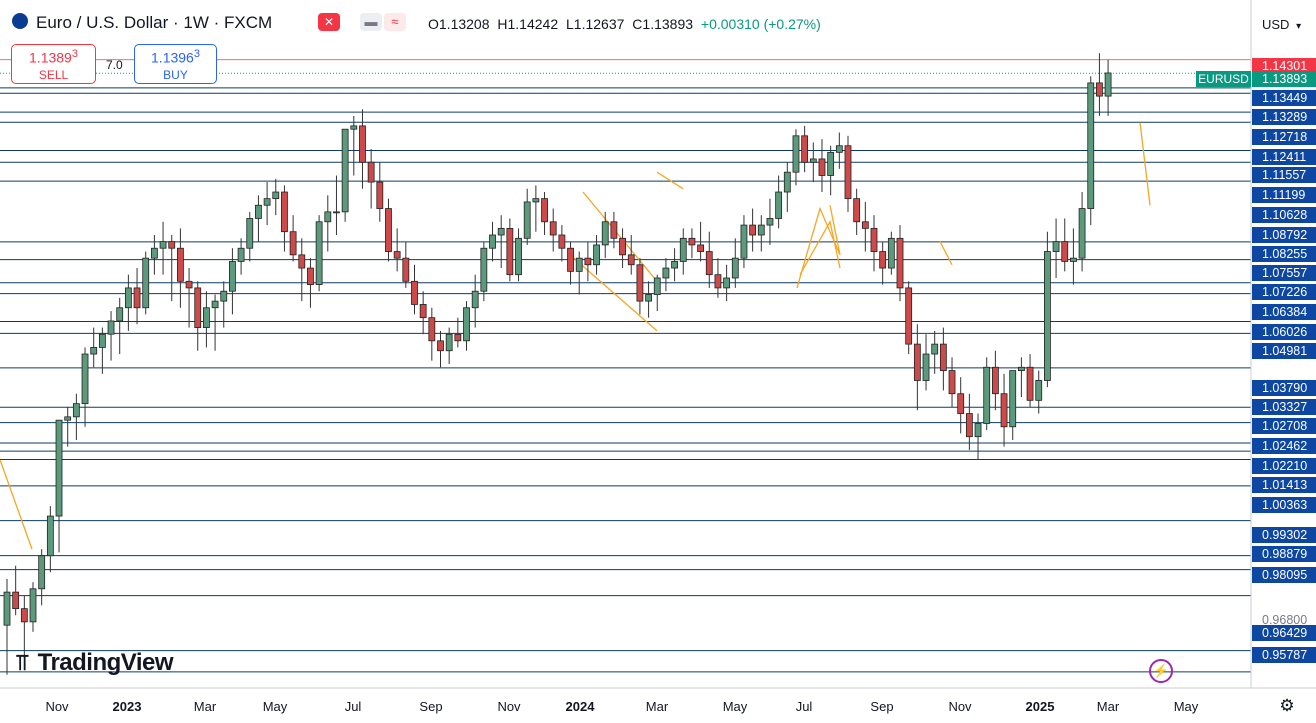  I want to click on sell-label: SELL, so click(53, 75).